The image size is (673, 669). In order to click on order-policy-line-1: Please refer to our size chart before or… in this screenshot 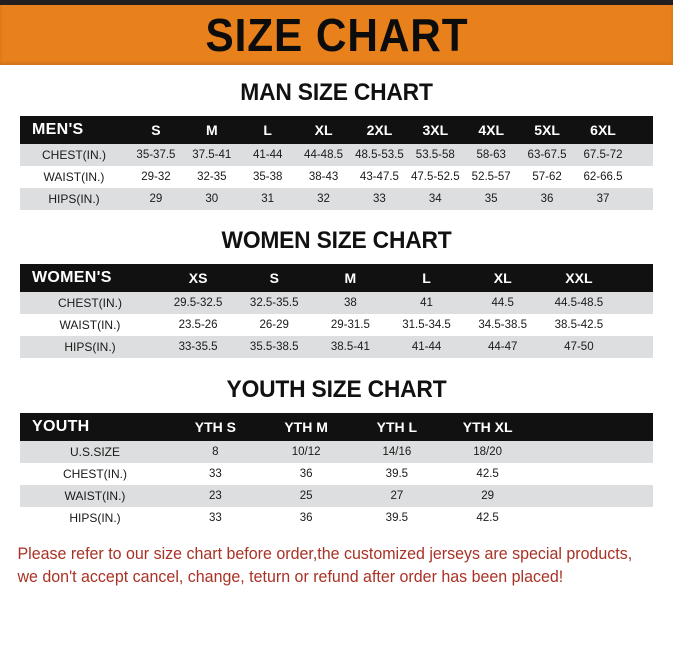, I will do `click(325, 554)`.